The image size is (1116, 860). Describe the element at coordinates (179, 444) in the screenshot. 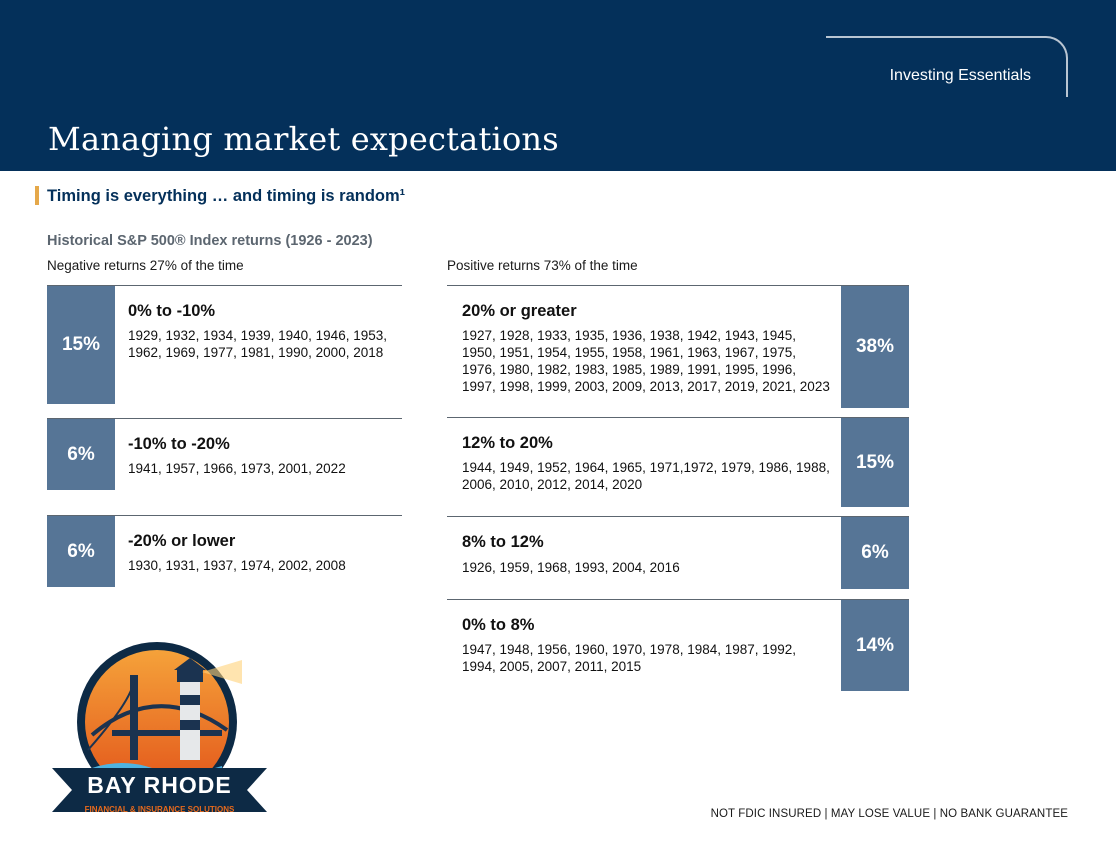

I see `band-range: -10% to -20%` at that location.